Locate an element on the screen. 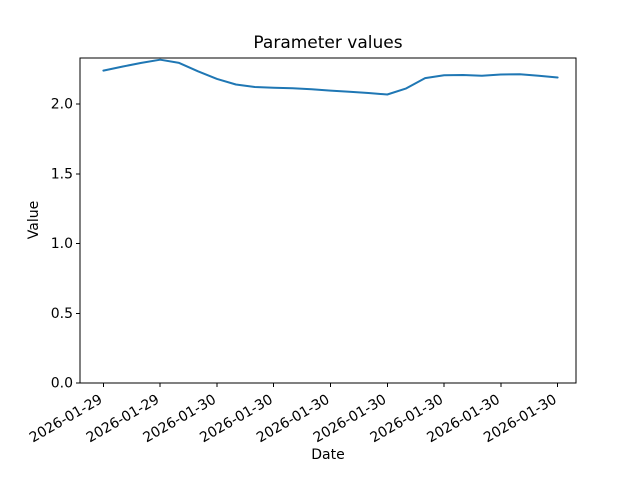  y-tick-label: 0.0 is located at coordinates (62, 384).